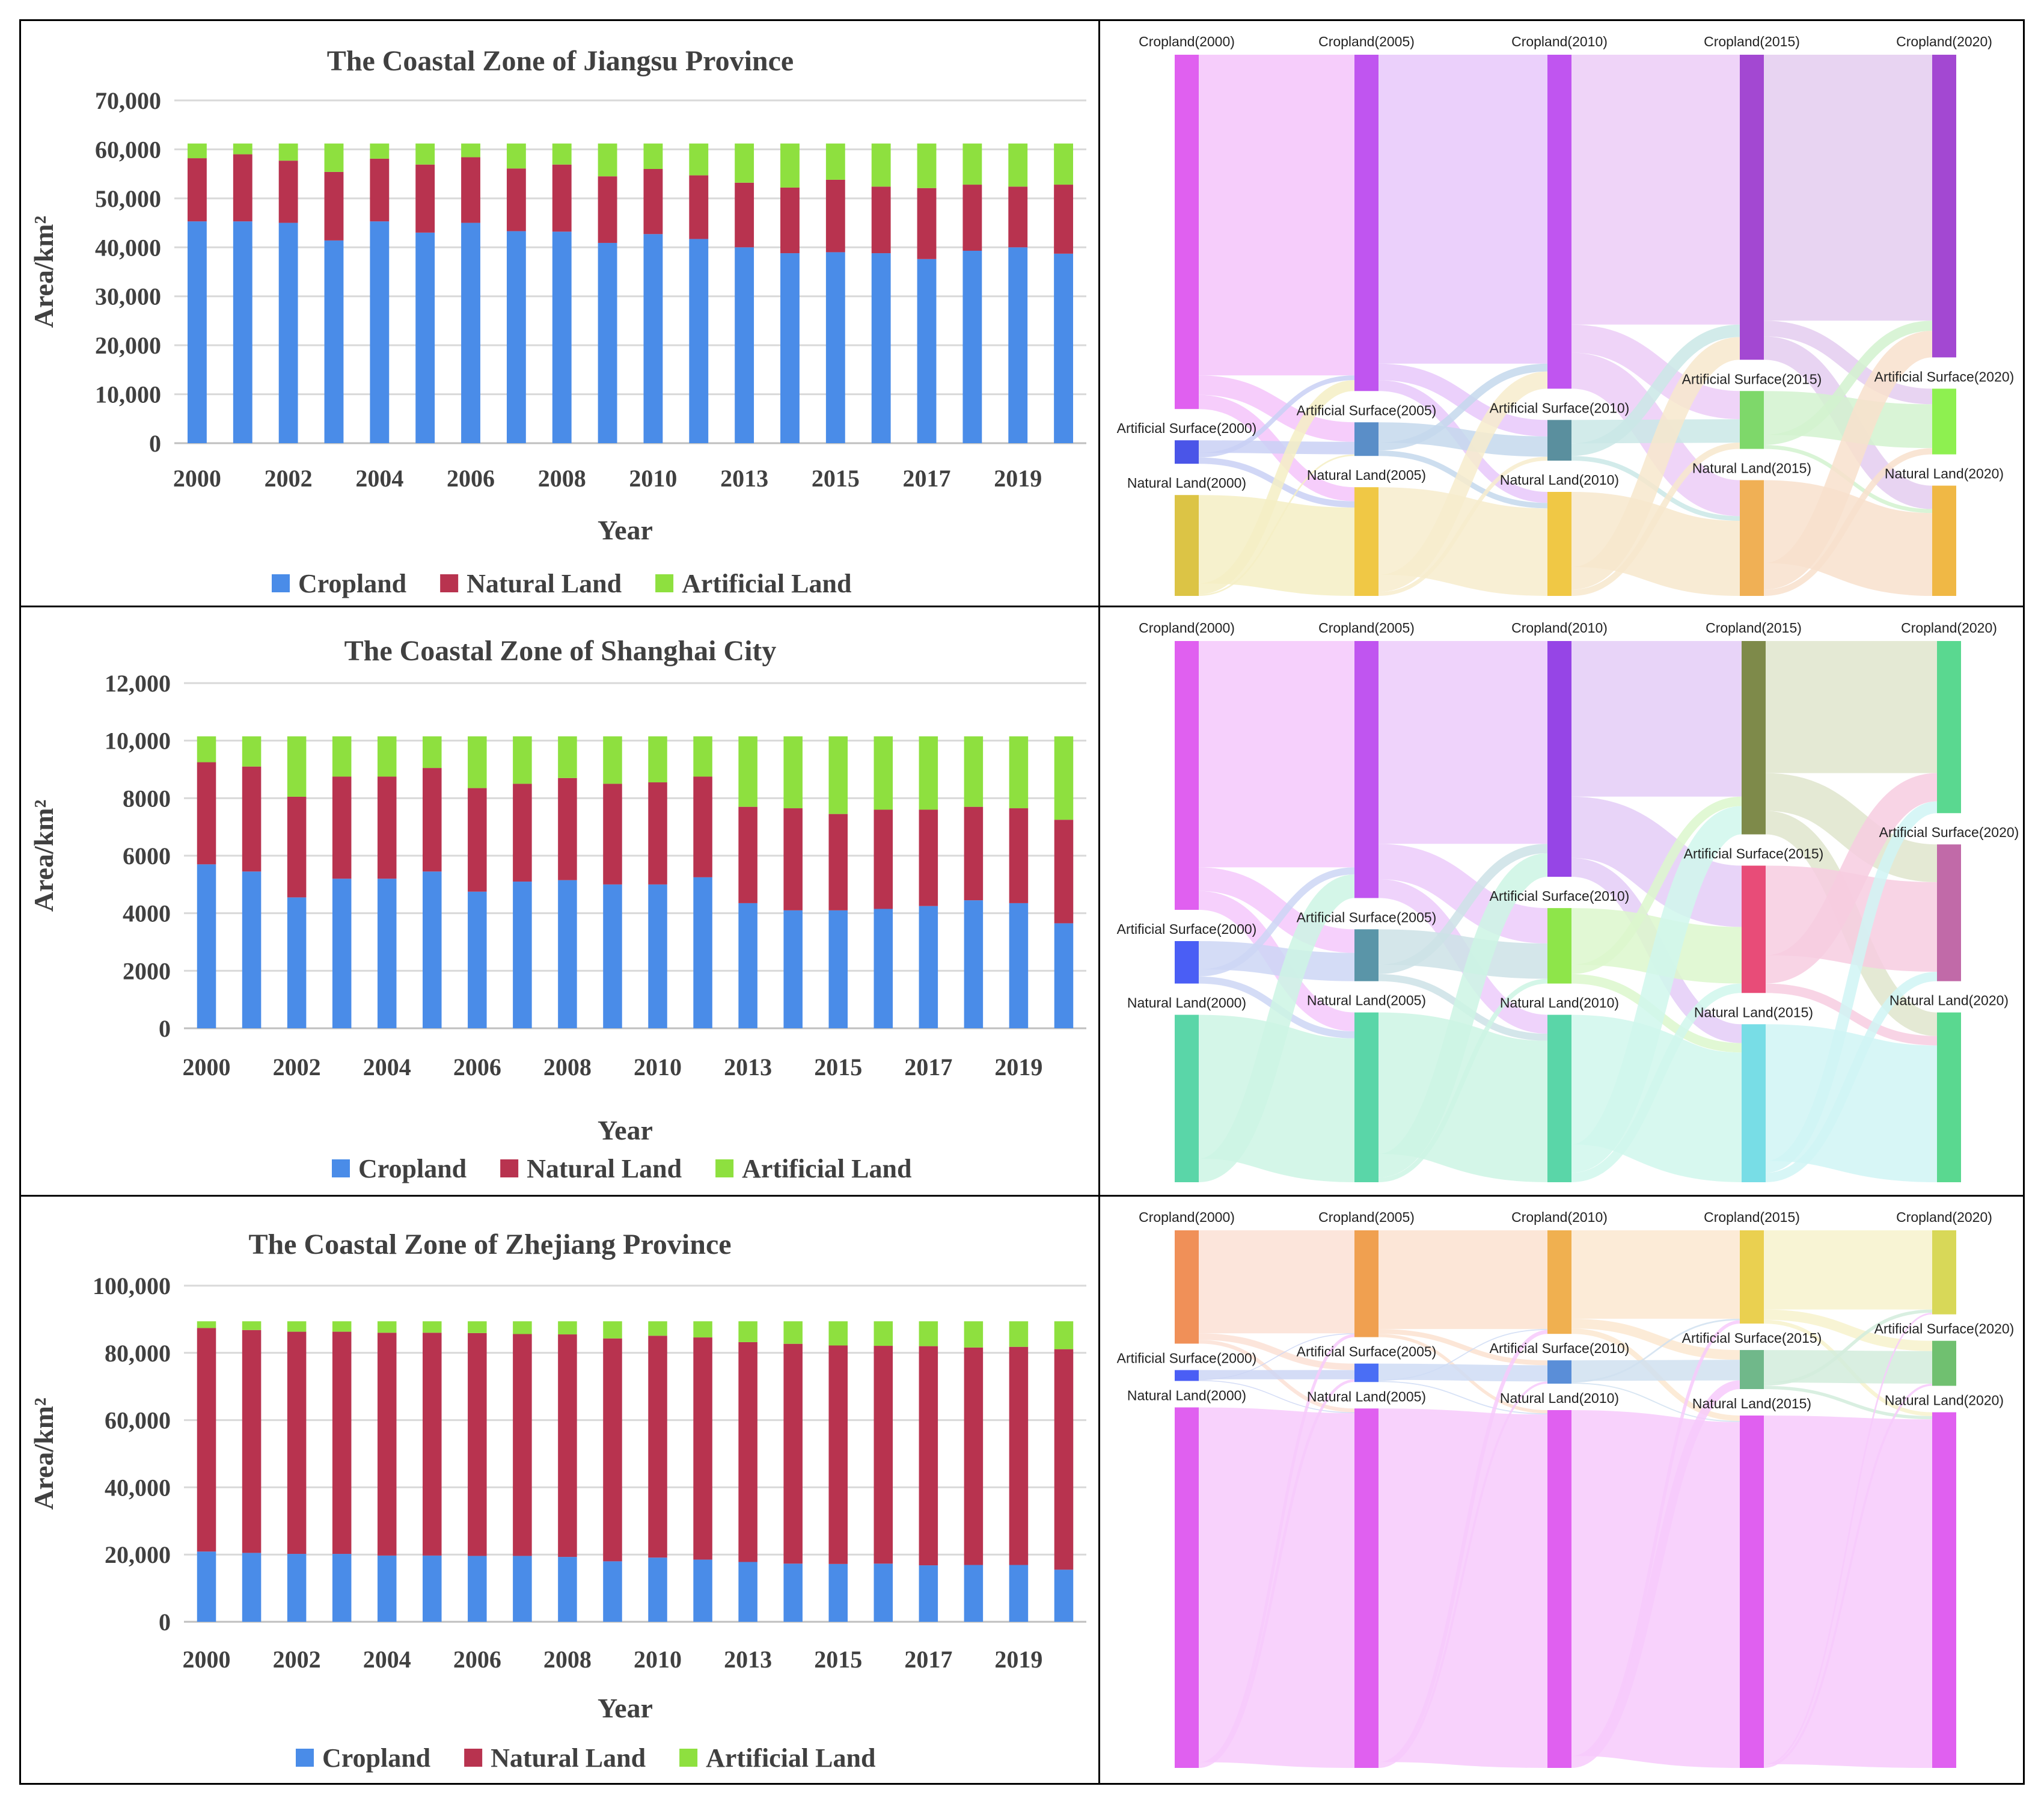 The image size is (2044, 1804). Describe the element at coordinates (1186, 1395) in the screenshot. I see `sankey-node-label: Natural Land(2000)` at that location.